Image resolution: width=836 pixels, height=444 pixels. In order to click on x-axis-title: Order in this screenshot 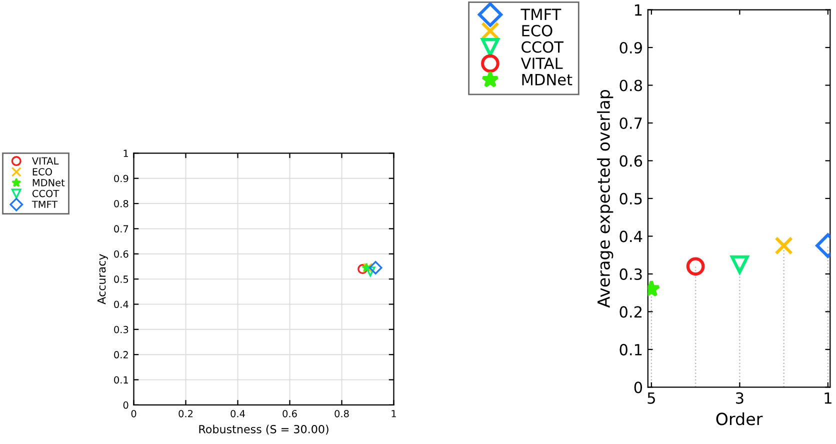, I will do `click(739, 419)`.